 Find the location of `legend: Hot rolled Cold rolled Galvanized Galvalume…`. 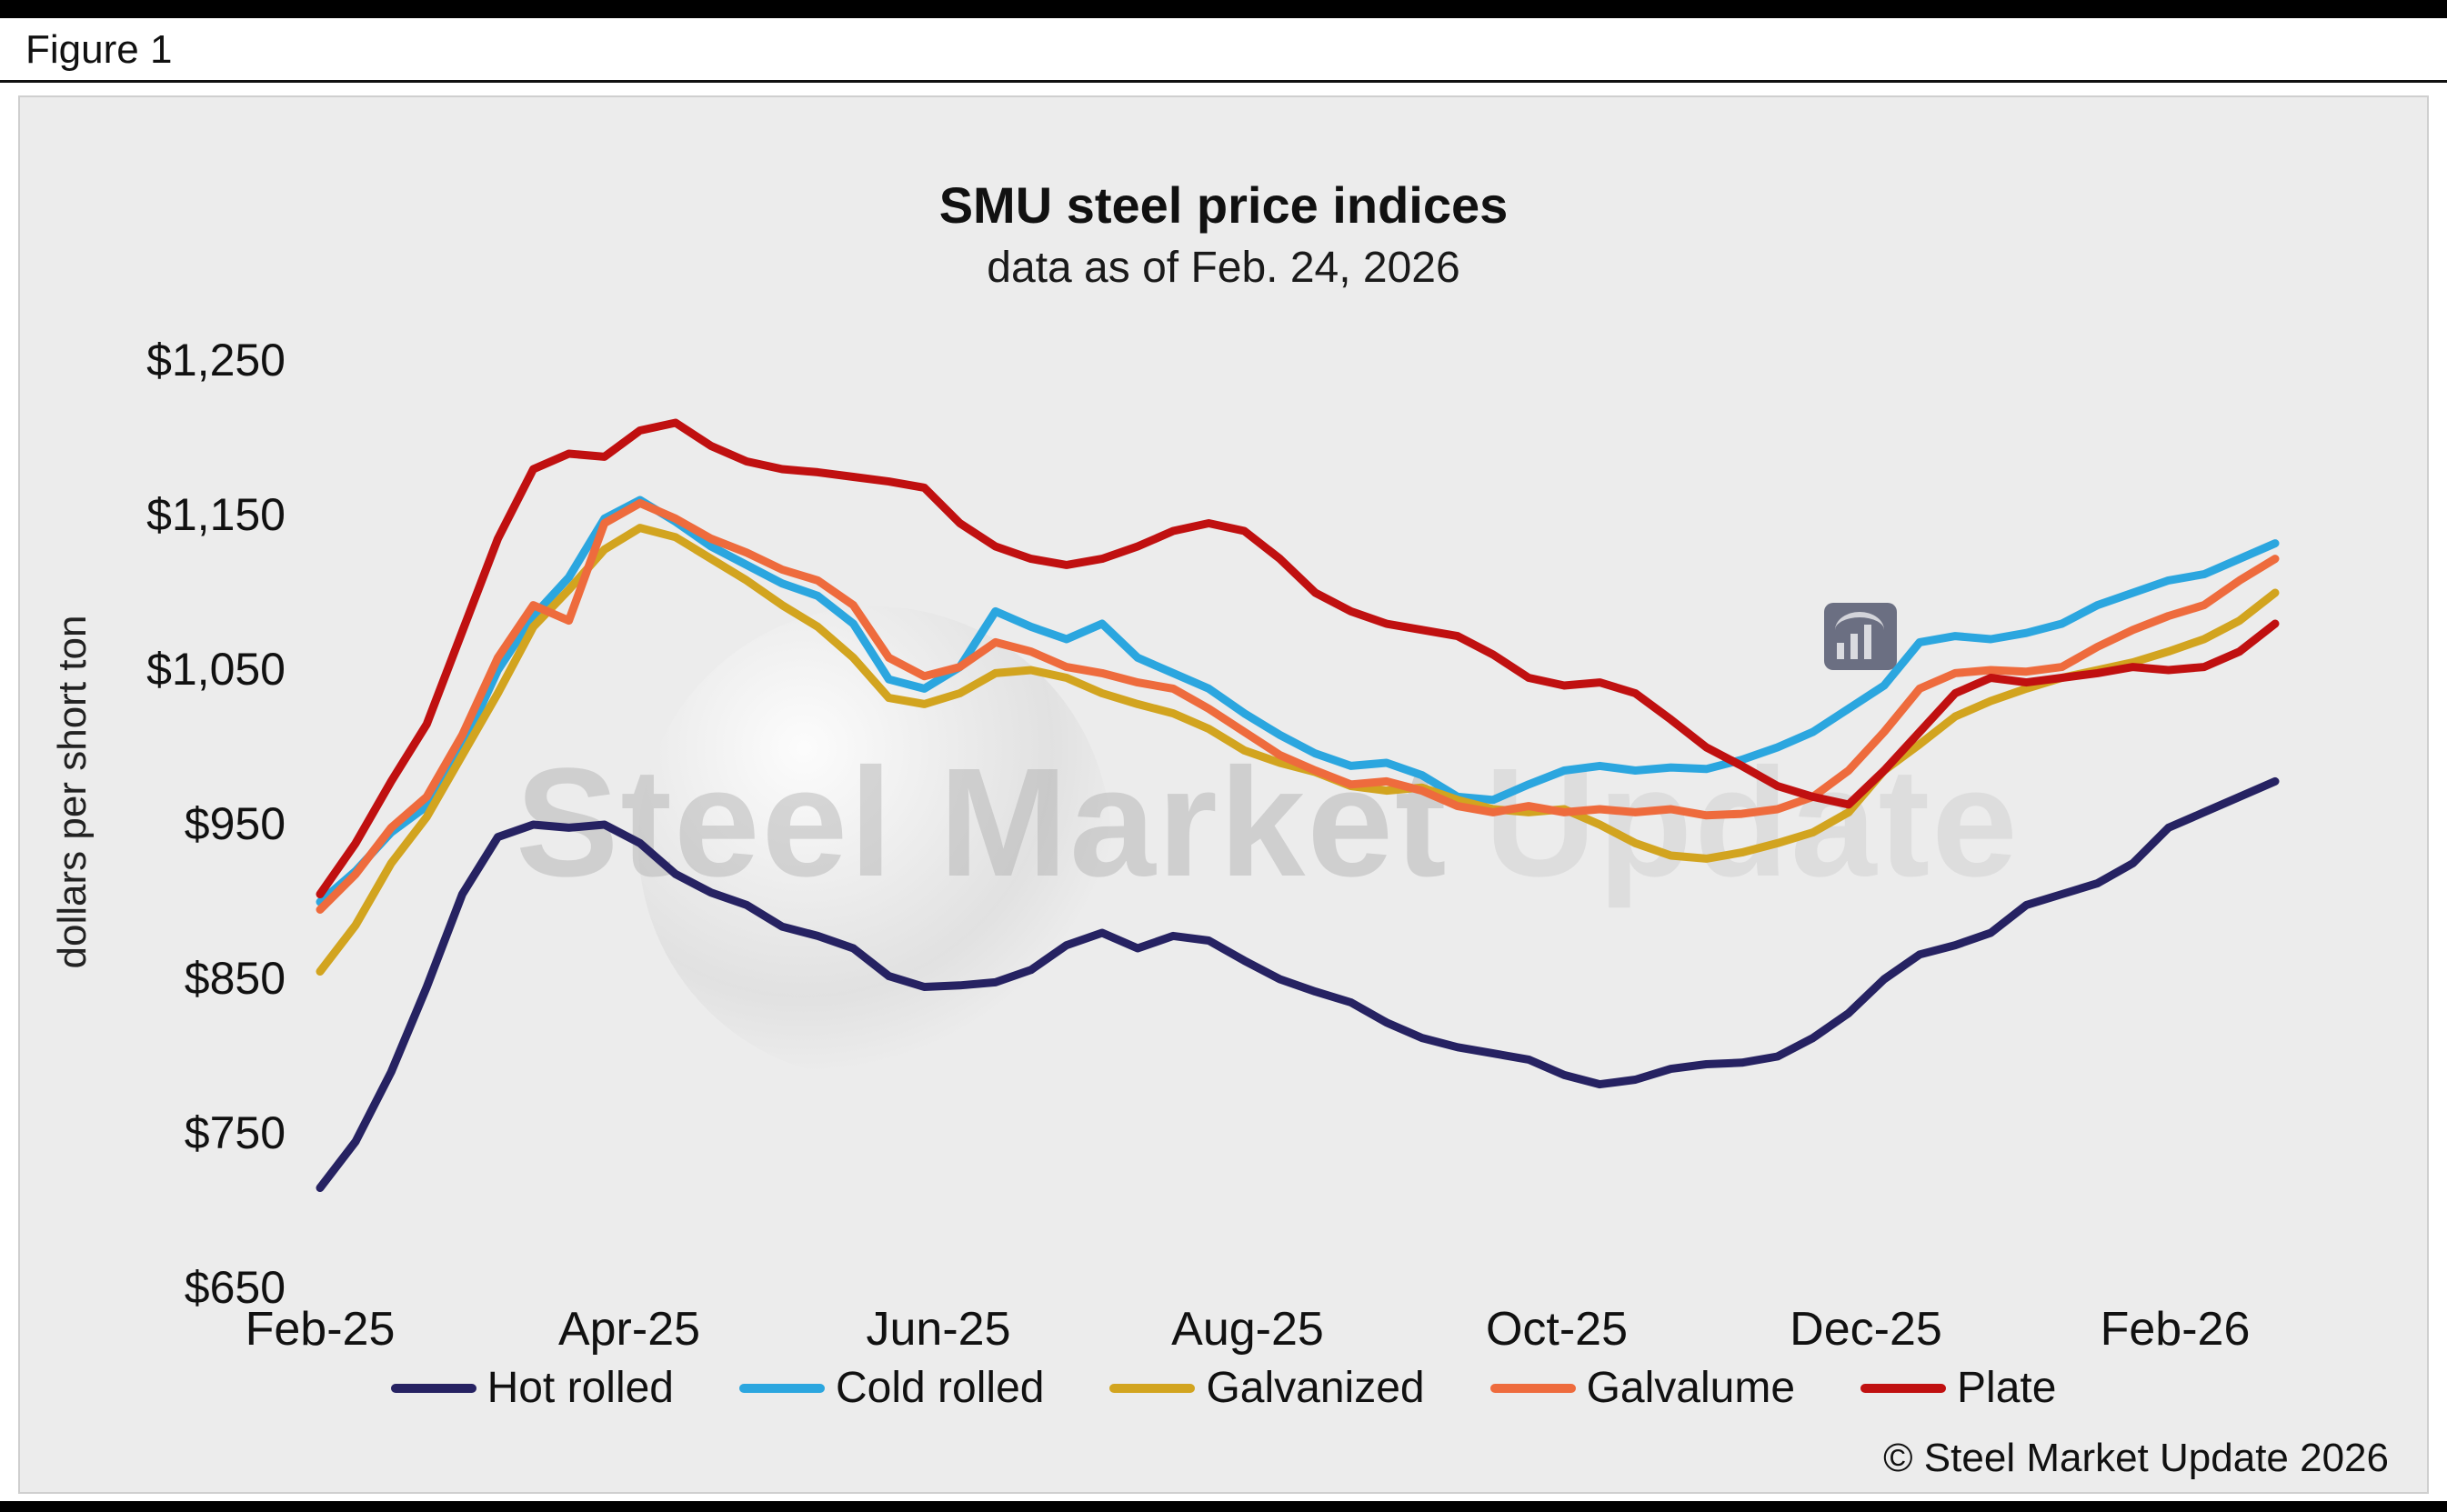

legend: Hot rolled Cold rolled Galvanized Galvalume… is located at coordinates (1224, 1388).